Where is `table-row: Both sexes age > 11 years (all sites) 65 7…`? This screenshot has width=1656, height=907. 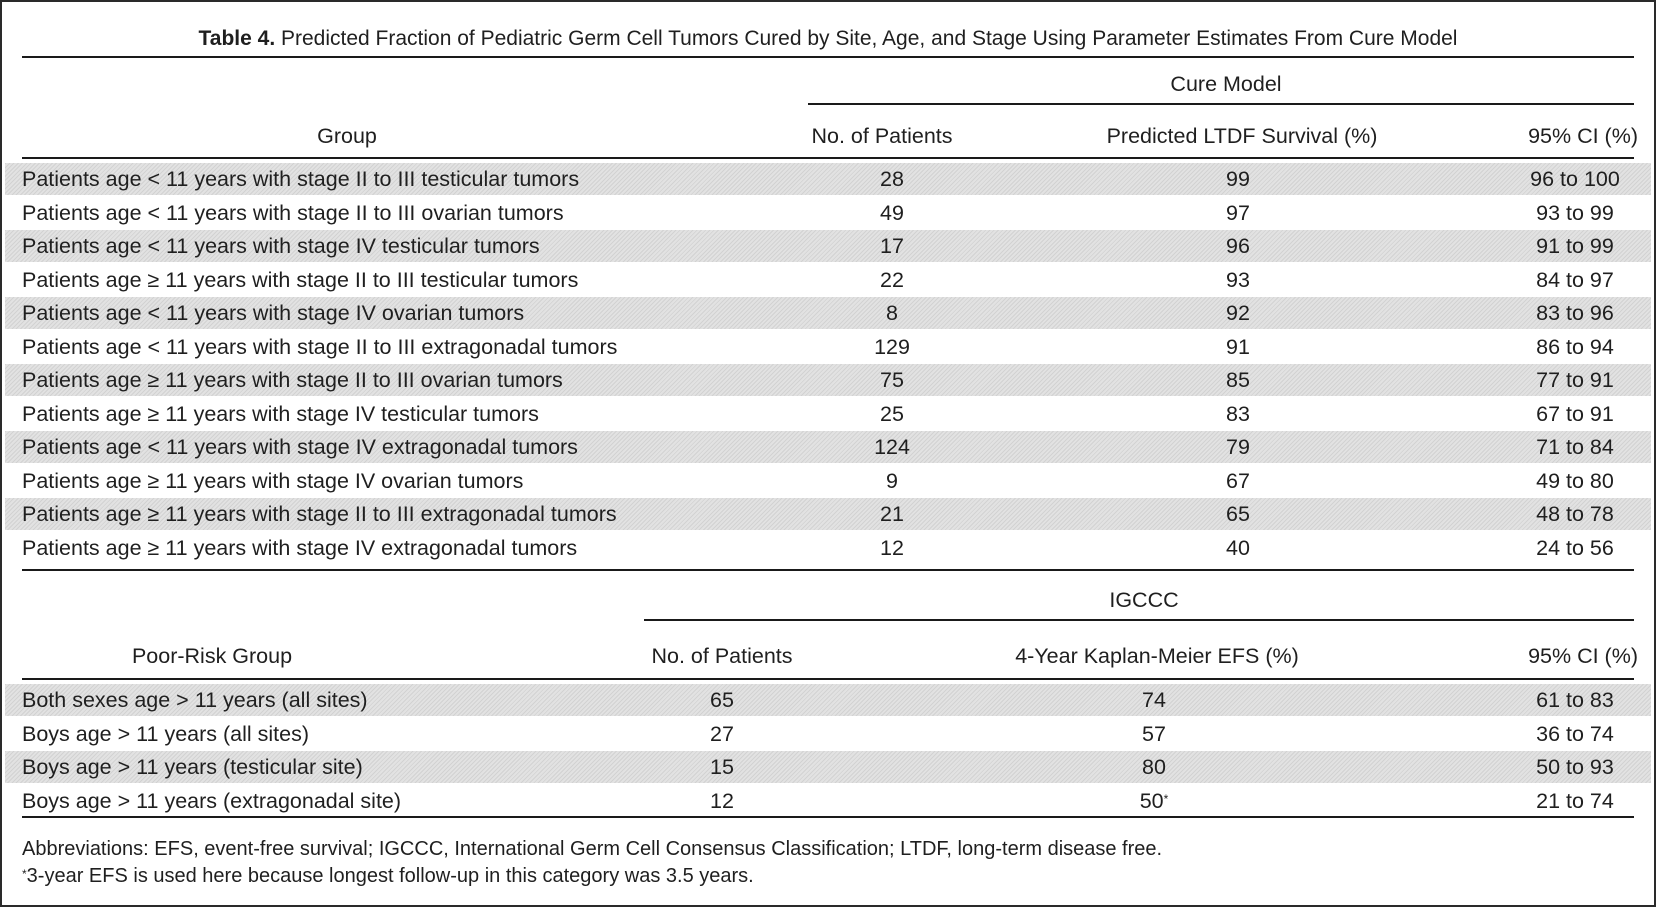
table-row: Both sexes age > 11 years (all sites) 65 7… is located at coordinates (828, 700).